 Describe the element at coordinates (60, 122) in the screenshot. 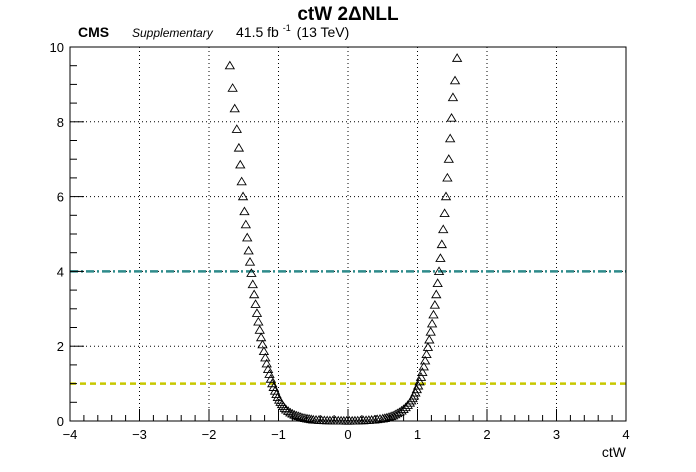

I see `y-tick-label: 8` at that location.